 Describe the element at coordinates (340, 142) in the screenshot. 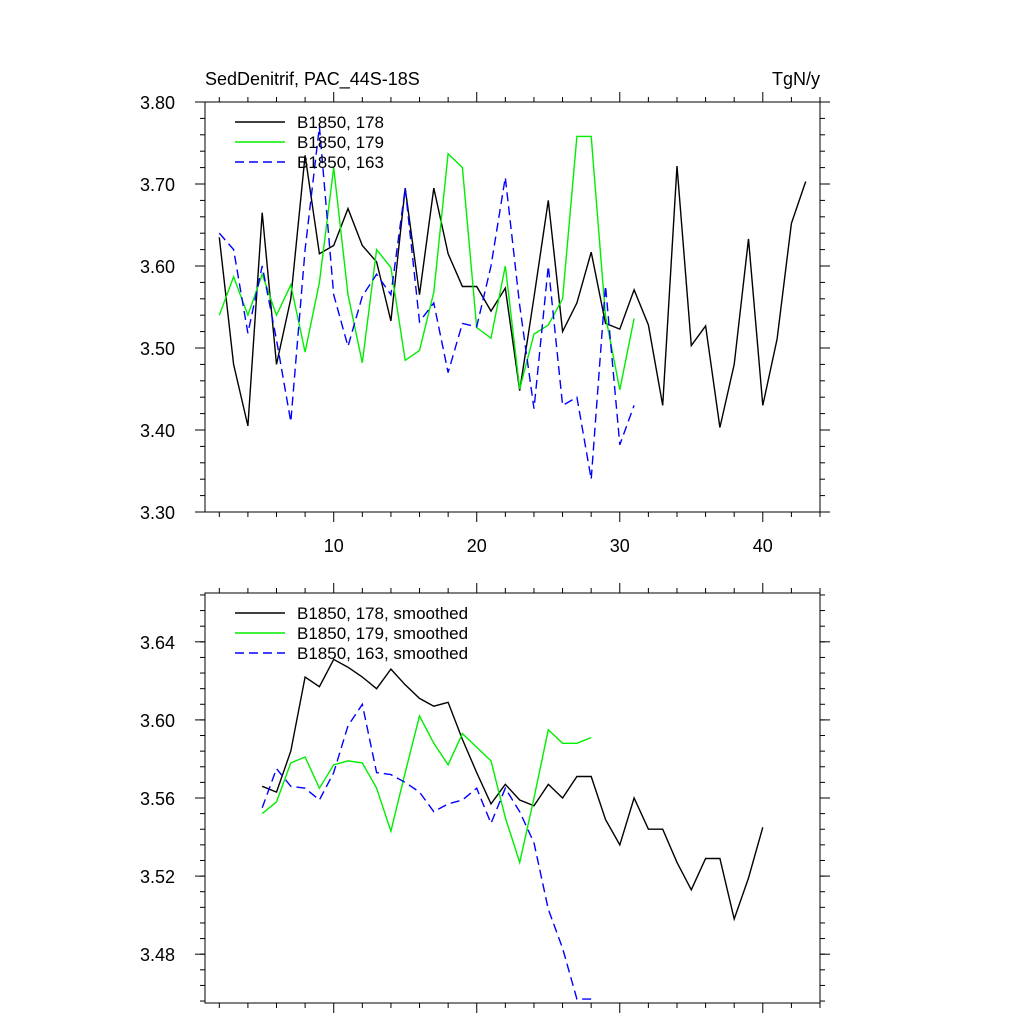

I see `legend-label: B1850, 179` at that location.